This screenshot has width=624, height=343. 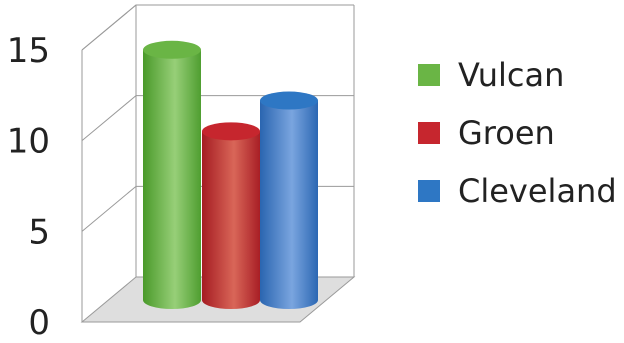 I want to click on legend-item: Vulcan, so click(x=491, y=75).